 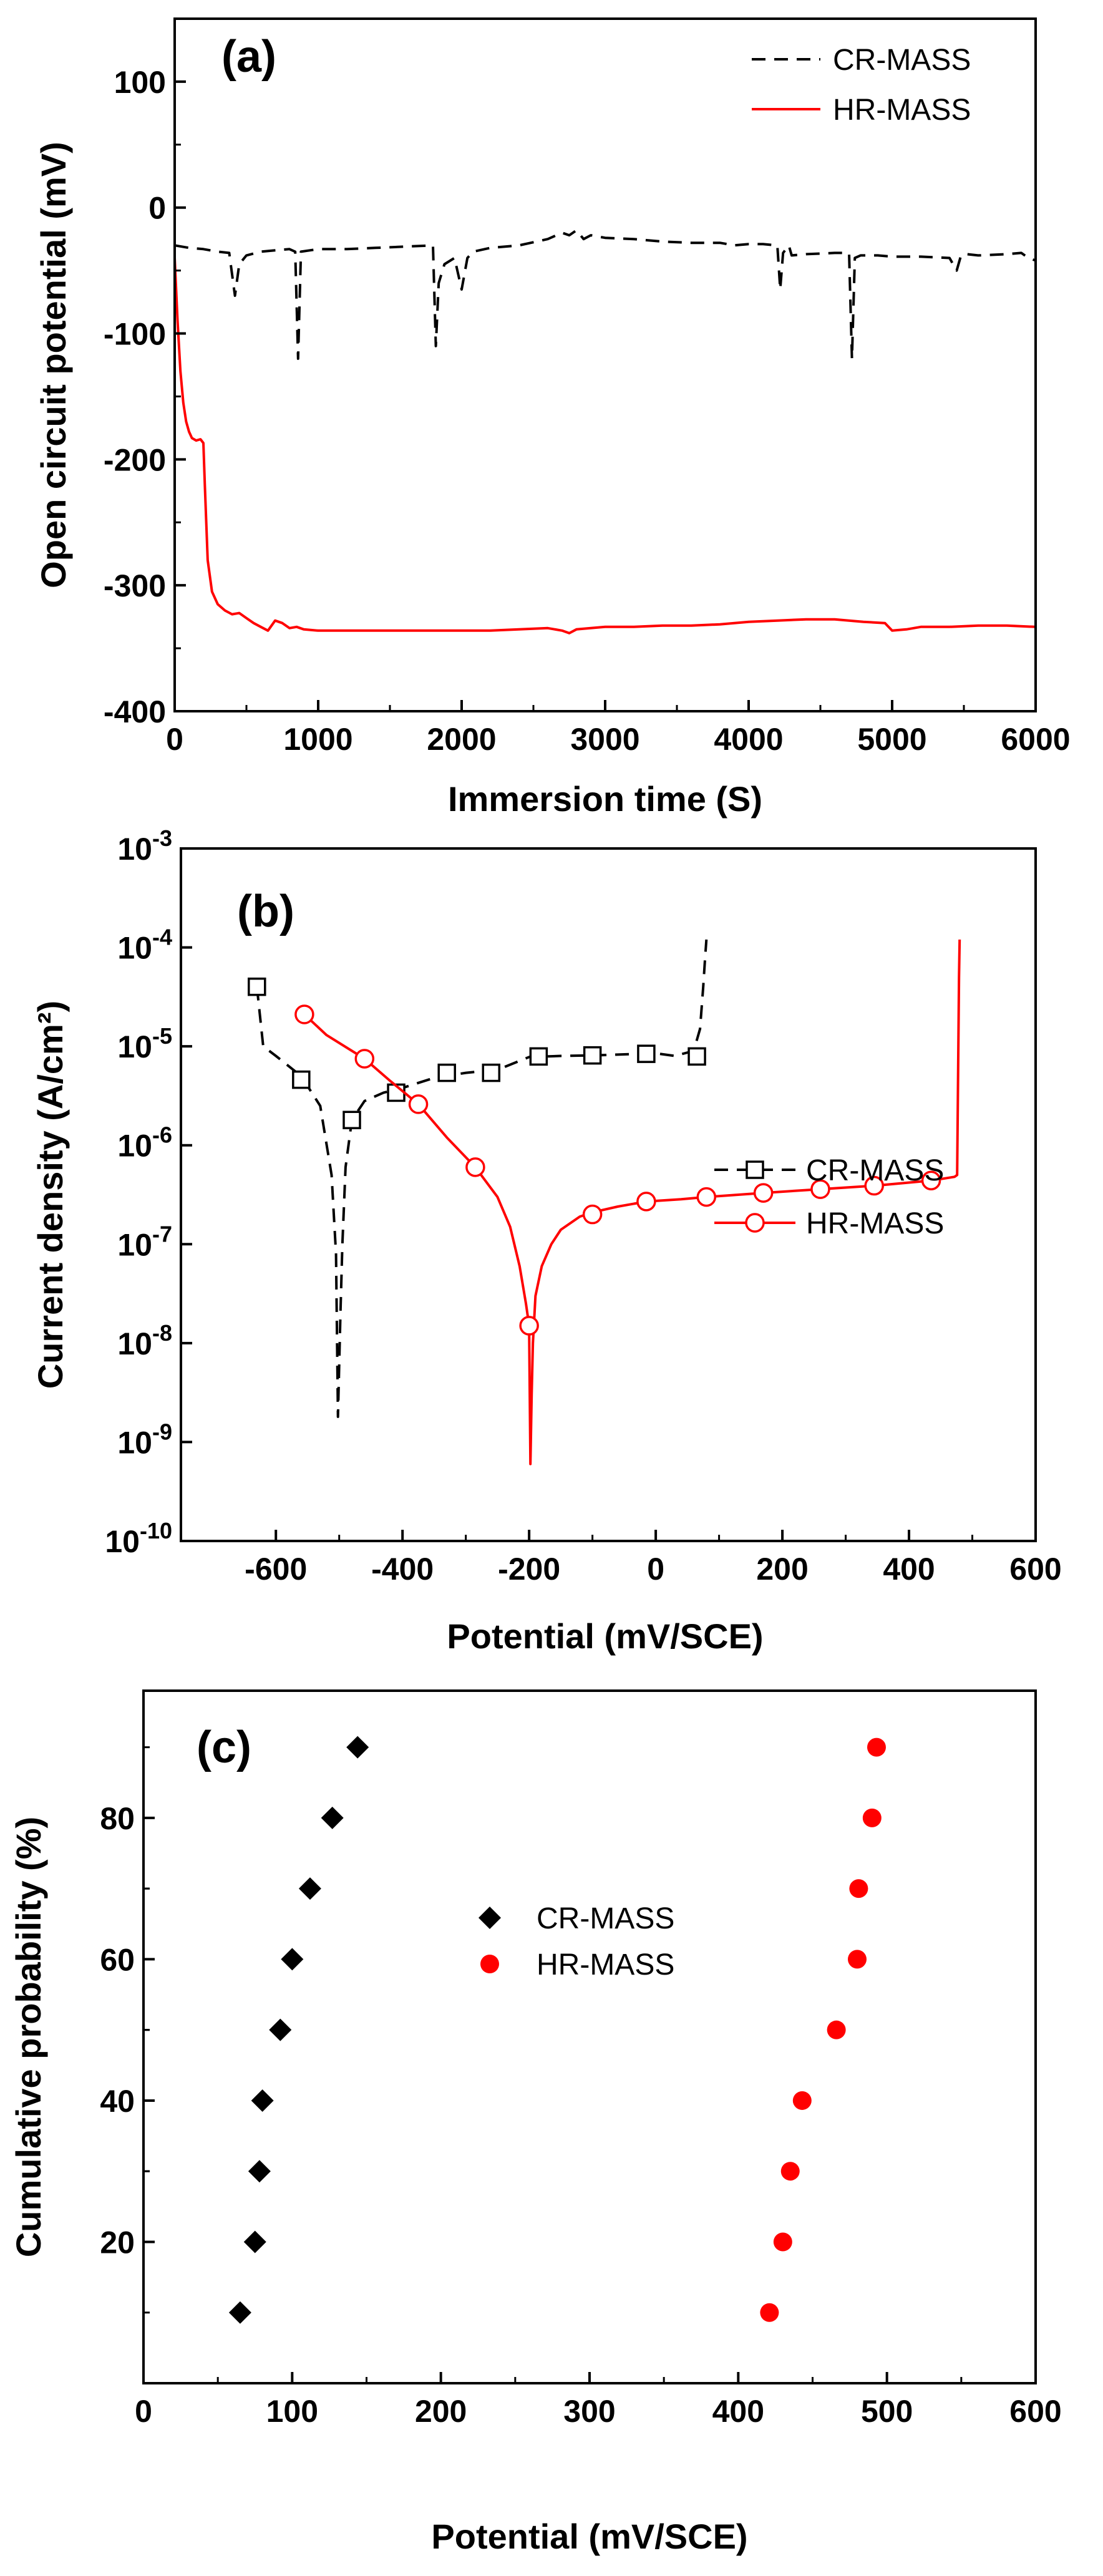 I want to click on y-tick-label: 60, so click(x=118, y=1959).